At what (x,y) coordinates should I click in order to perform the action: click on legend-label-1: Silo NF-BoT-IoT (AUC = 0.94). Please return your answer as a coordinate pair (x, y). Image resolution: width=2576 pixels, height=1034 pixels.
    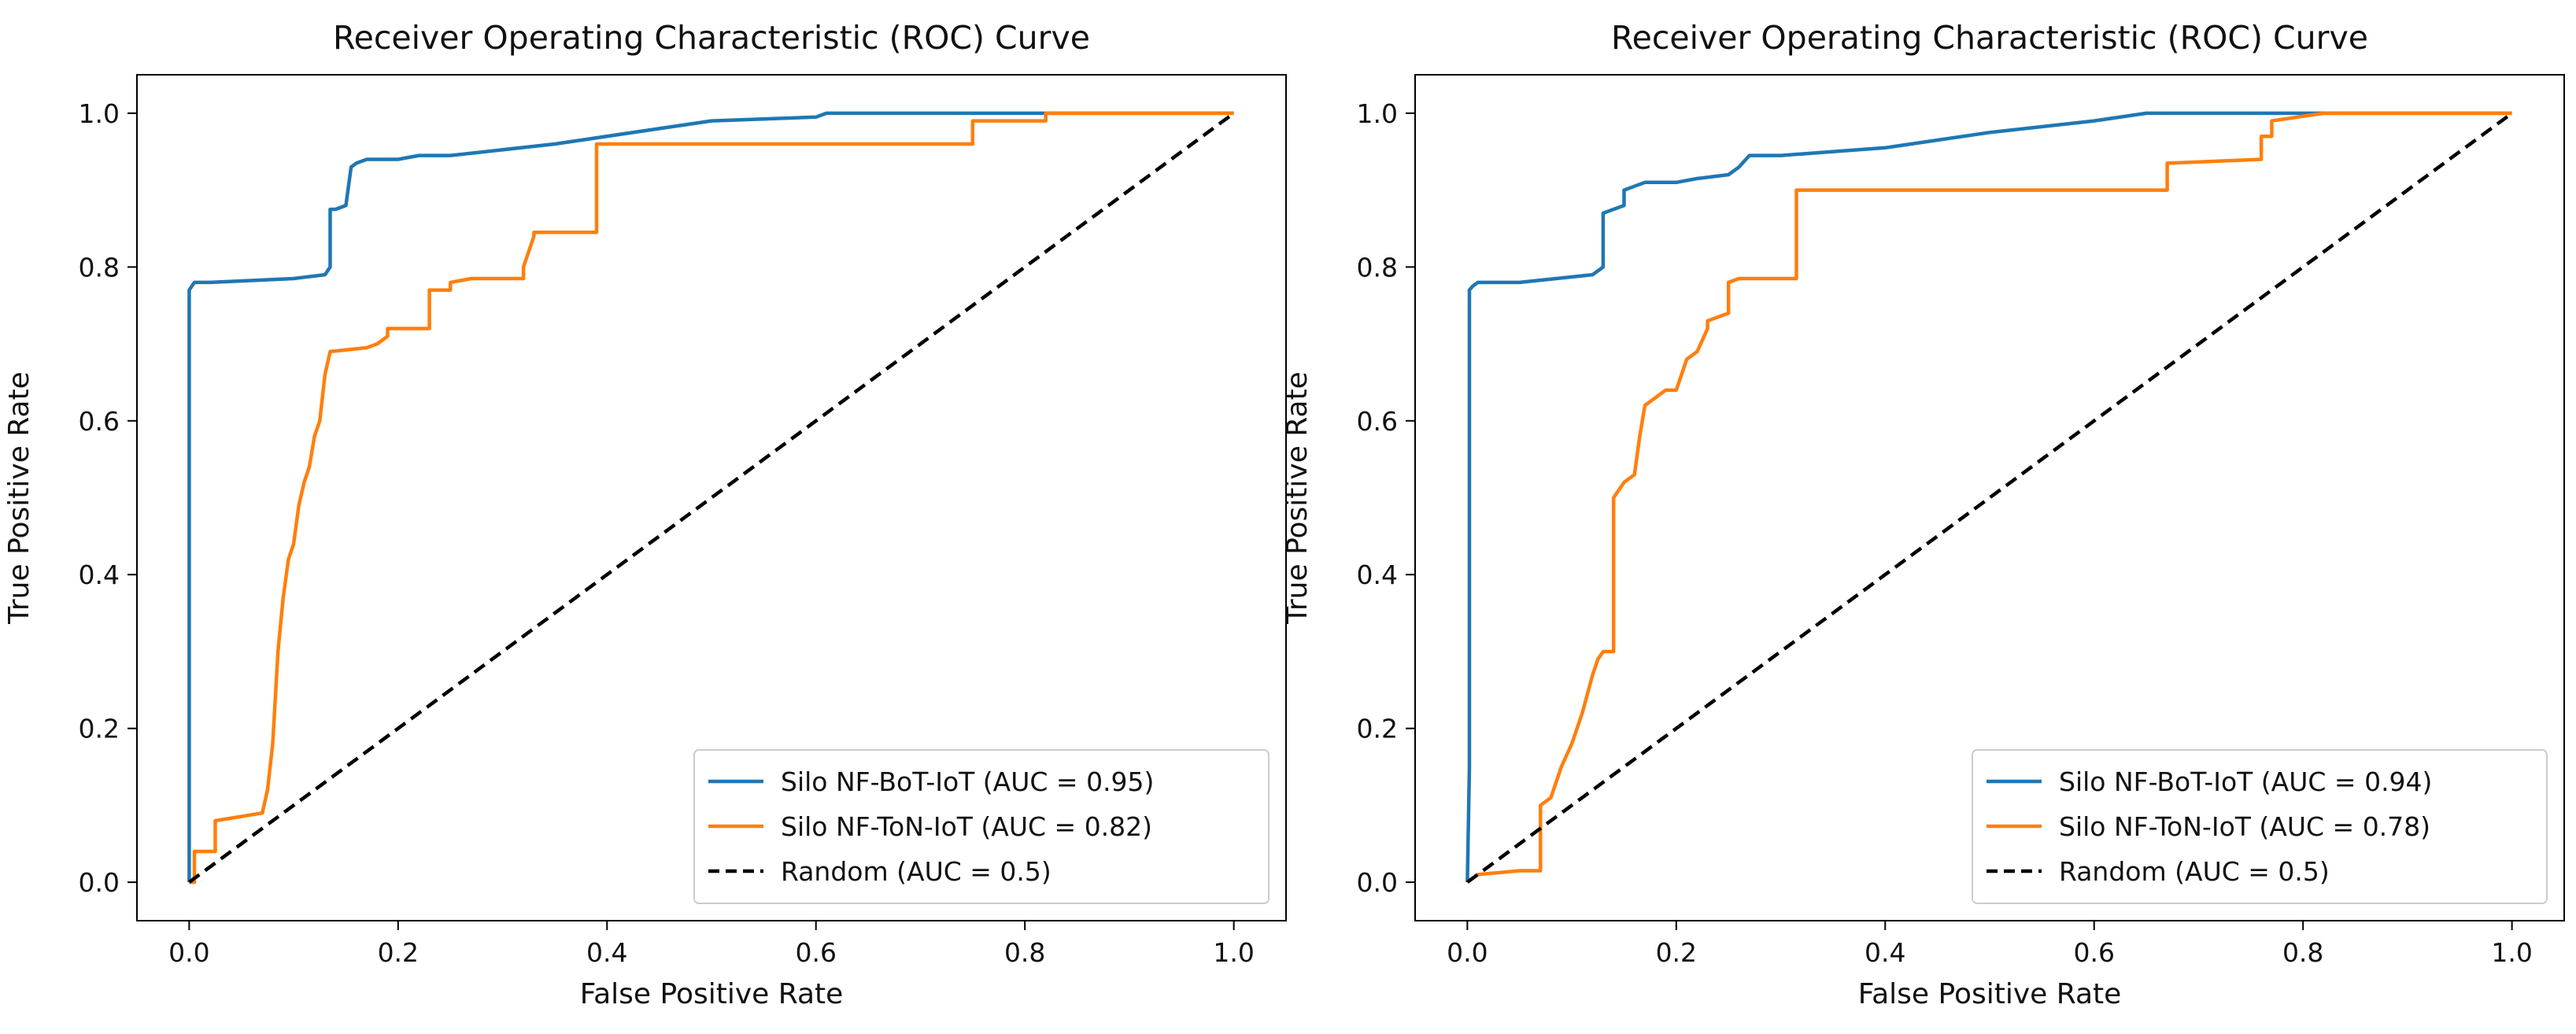
    Looking at the image, I should click on (2245, 781).